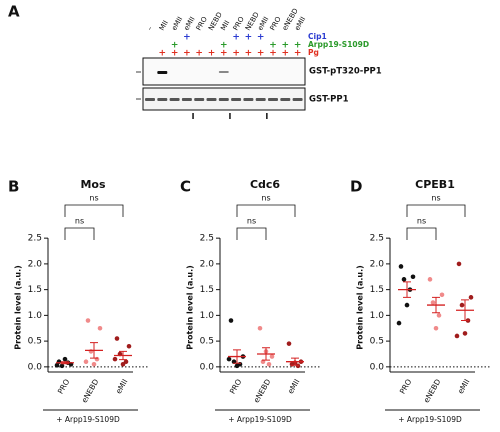  Describe the element at coordinates (356, 187) in the screenshot. I see `panel-label: D` at that location.